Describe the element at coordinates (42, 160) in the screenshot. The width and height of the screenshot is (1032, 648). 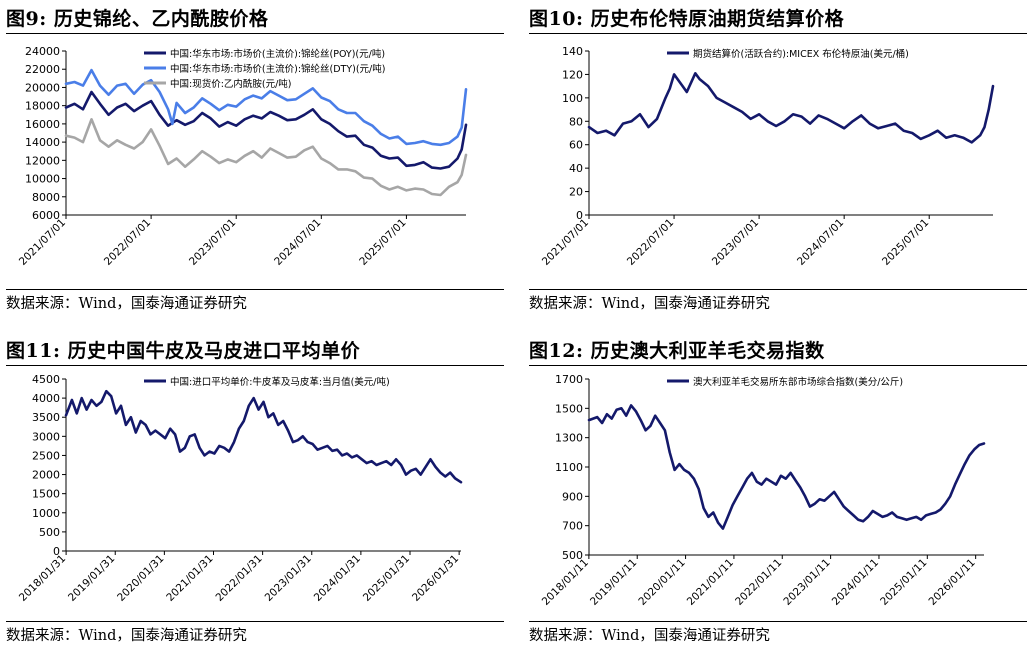
I see `y-tick-label: 12000` at that location.